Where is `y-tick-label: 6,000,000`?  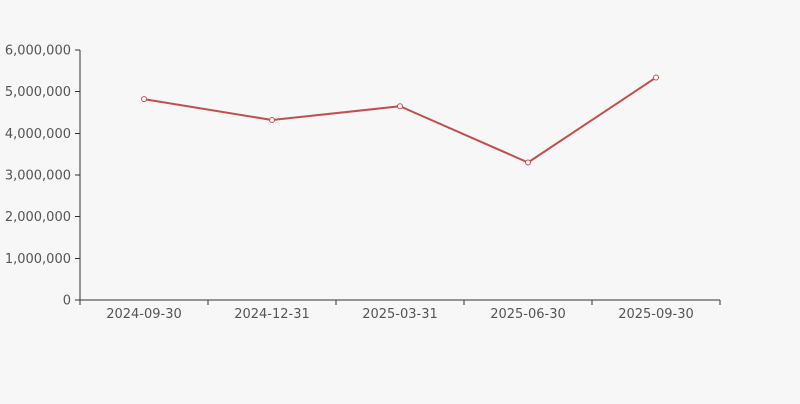 y-tick-label: 6,000,000 is located at coordinates (38, 51).